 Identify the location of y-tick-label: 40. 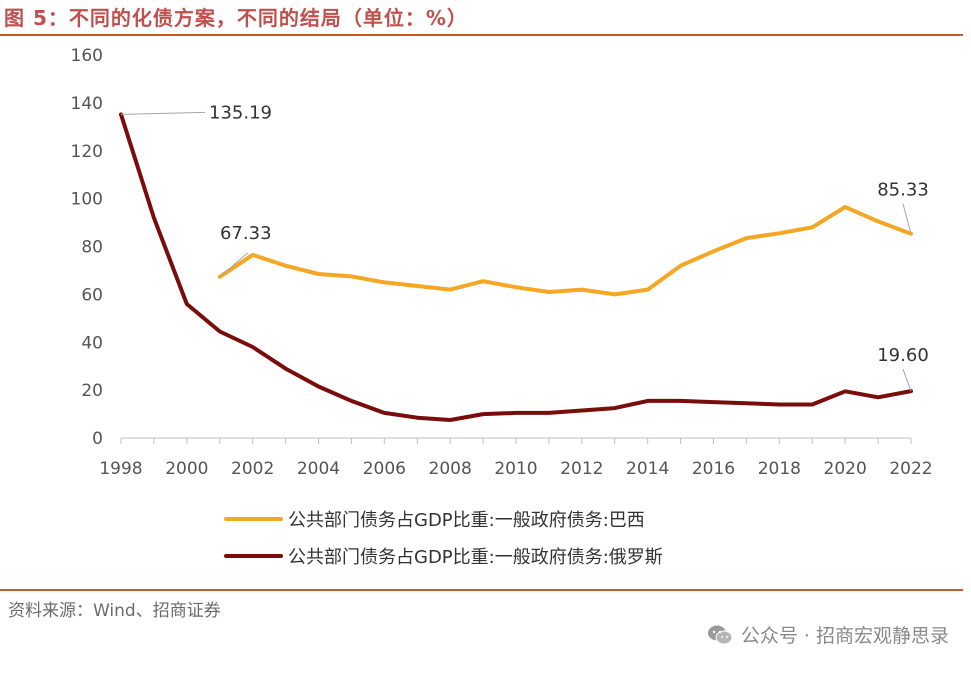
(92, 343).